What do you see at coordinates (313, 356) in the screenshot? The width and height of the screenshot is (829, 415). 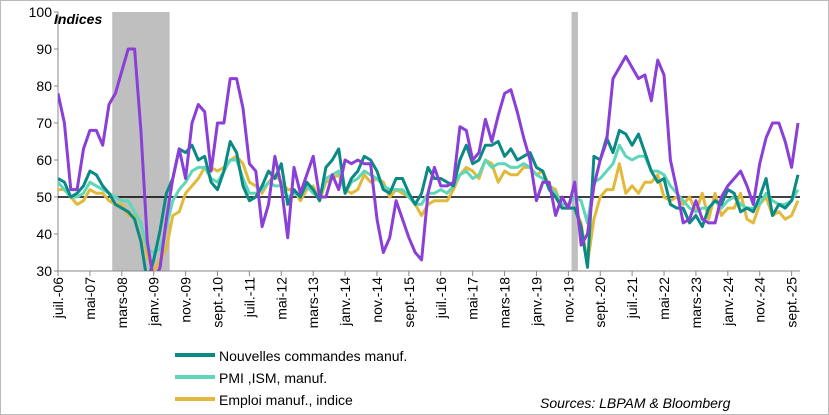 I see `legend-label: Nouvelles commandes manuf.` at bounding box center [313, 356].